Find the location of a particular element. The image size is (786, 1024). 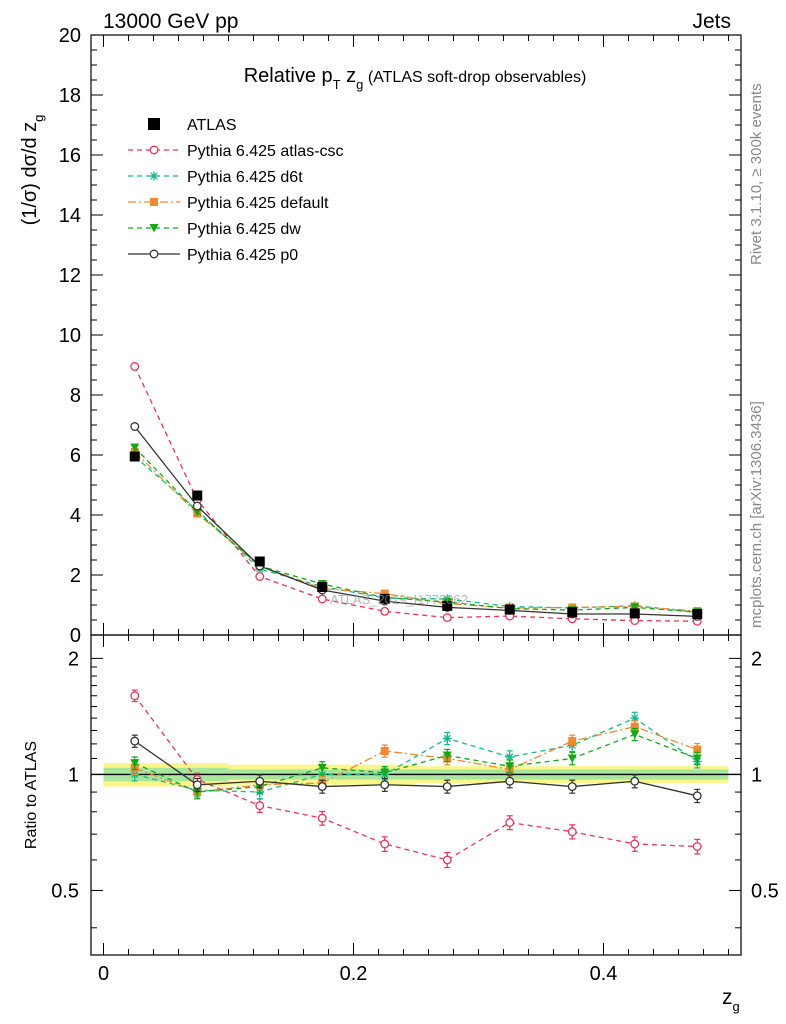

x-axis-label-main: z is located at coordinates (727, 997).